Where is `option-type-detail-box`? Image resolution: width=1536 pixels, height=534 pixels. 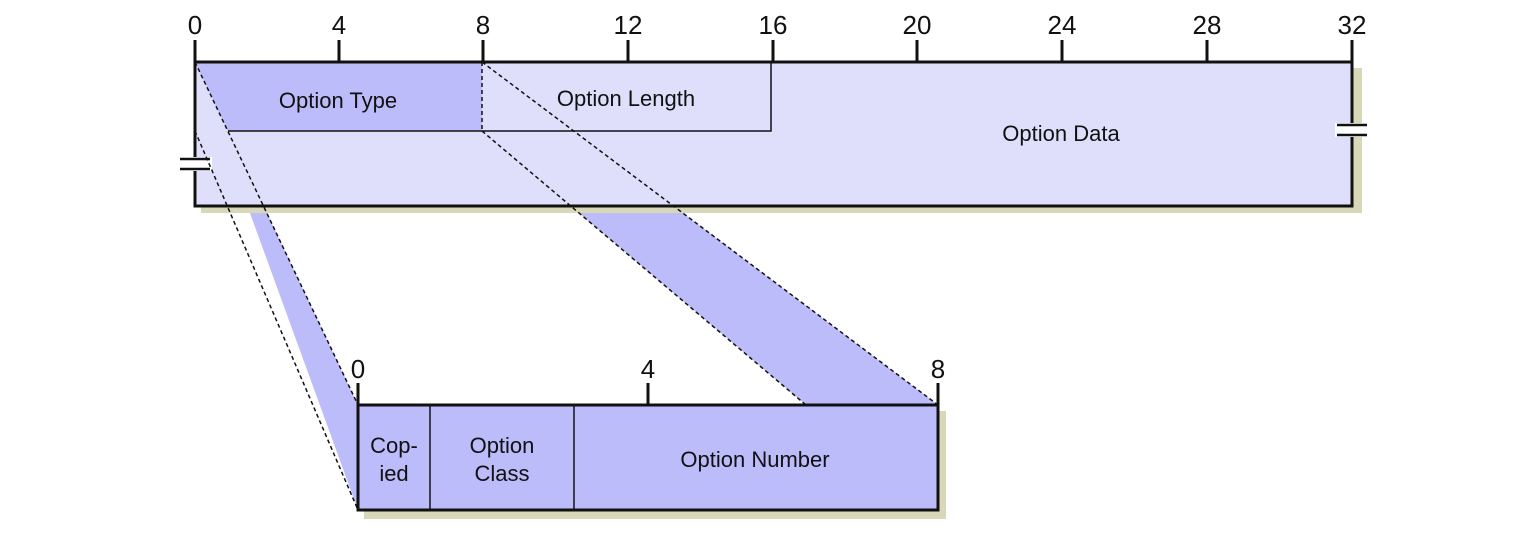 option-type-detail-box is located at coordinates (648, 457).